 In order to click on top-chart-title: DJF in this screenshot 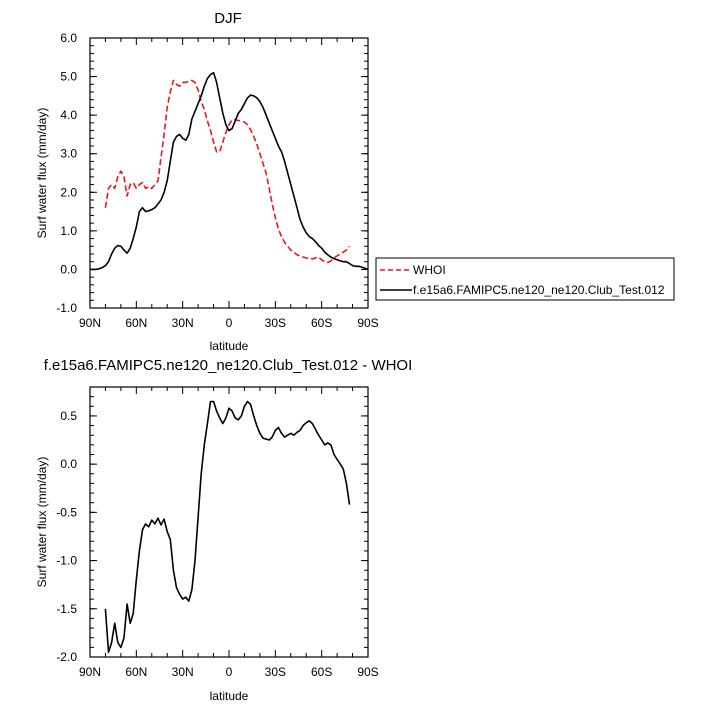, I will do `click(228, 18)`.